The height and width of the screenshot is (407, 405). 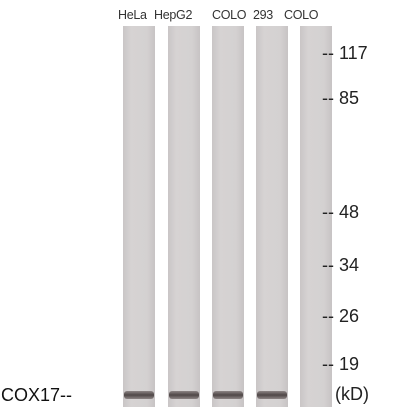 What do you see at coordinates (184, 216) in the screenshot?
I see `lane-hepg2` at bounding box center [184, 216].